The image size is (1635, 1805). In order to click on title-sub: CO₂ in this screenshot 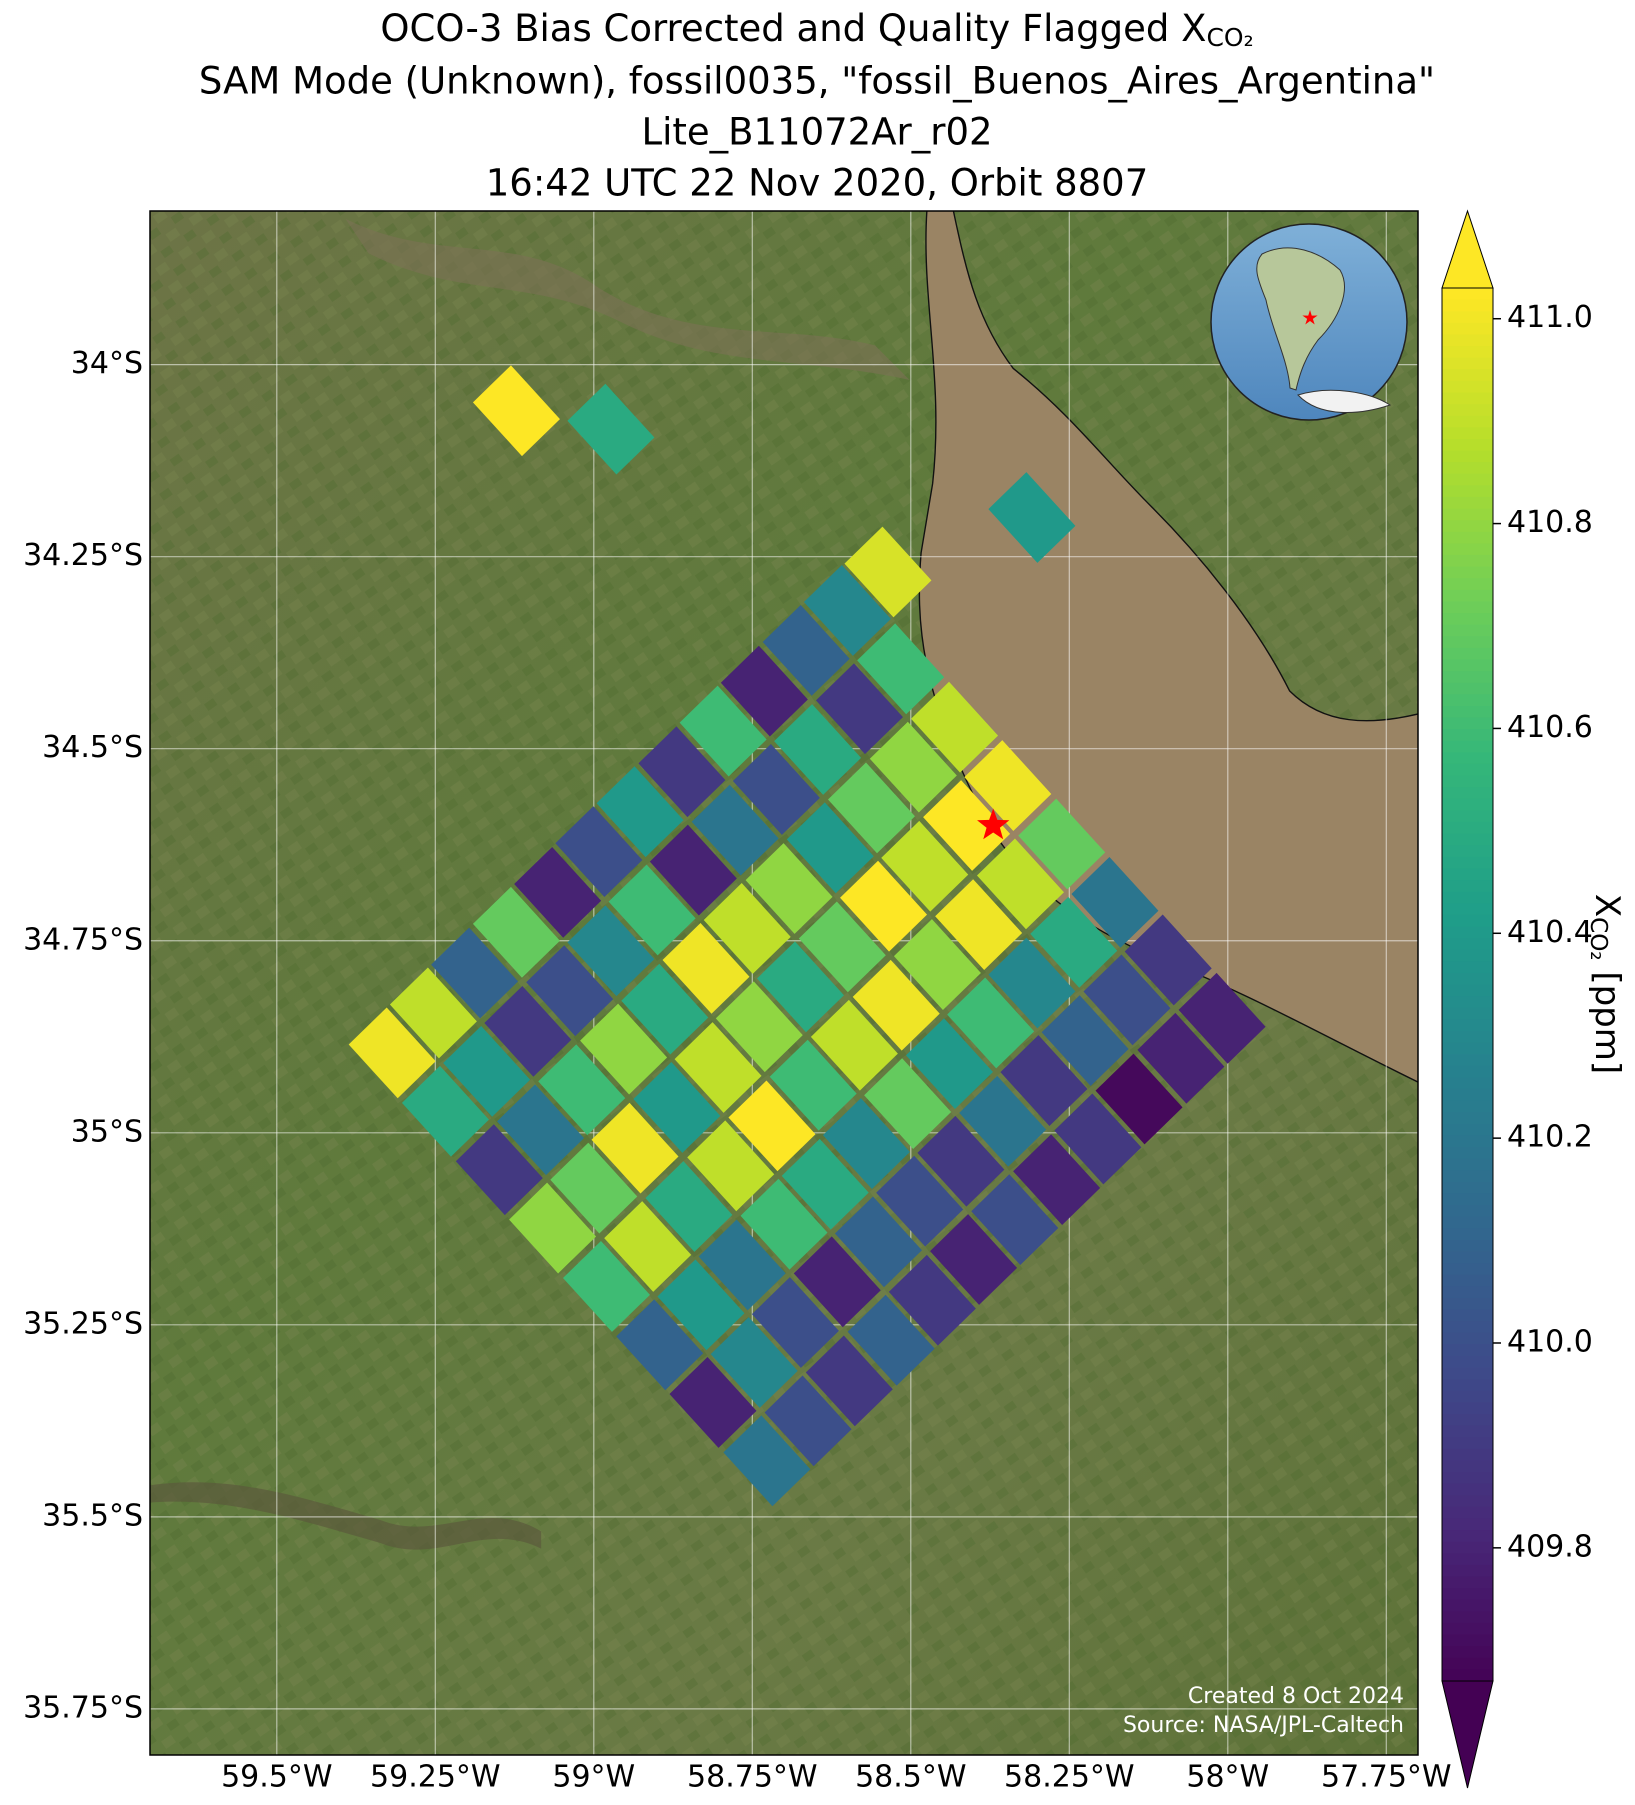, I will do `click(1229, 37)`.